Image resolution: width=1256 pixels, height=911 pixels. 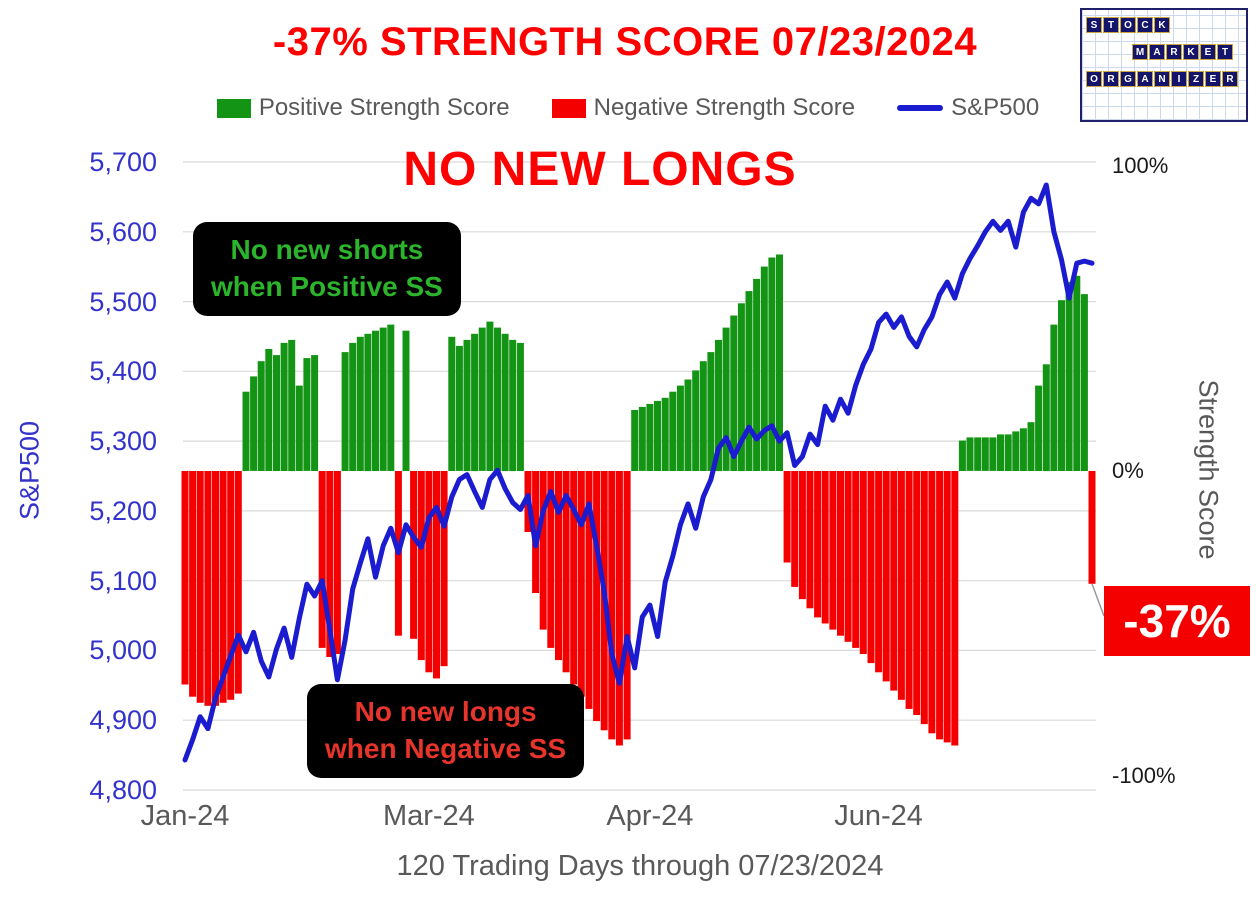 What do you see at coordinates (384, 107) in the screenshot?
I see `legend-label: Positive Strength Score` at bounding box center [384, 107].